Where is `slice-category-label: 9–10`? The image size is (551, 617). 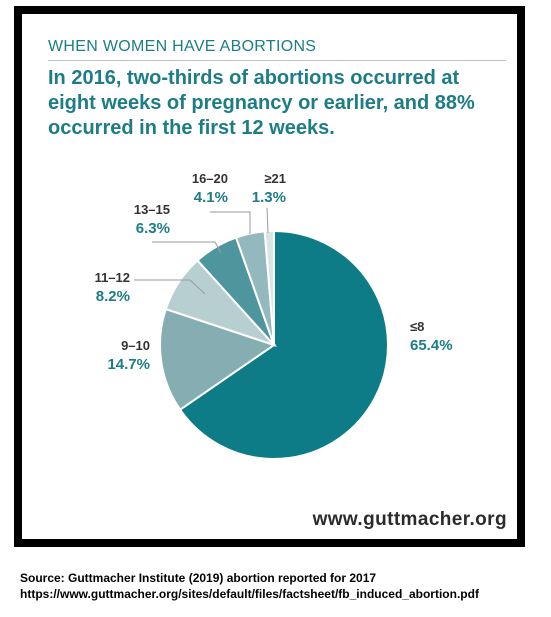 slice-category-label: 9–10 is located at coordinates (135, 345).